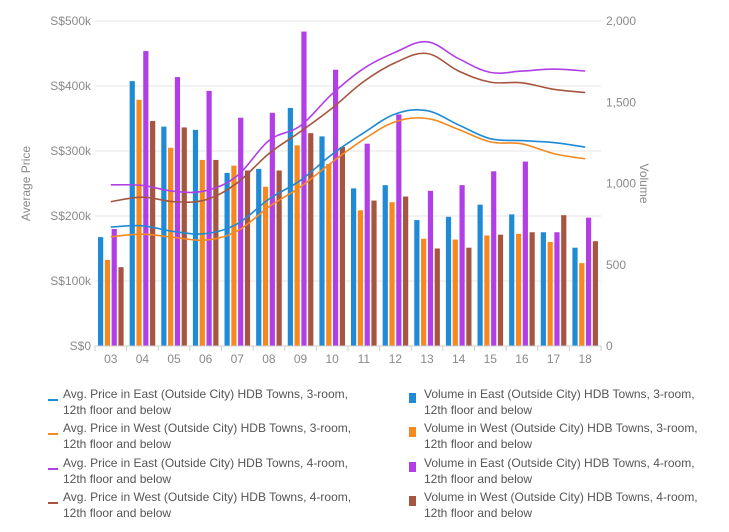 This screenshot has height=532, width=729. What do you see at coordinates (71, 216) in the screenshot?
I see `left-axis-tick-label: S$200k` at bounding box center [71, 216].